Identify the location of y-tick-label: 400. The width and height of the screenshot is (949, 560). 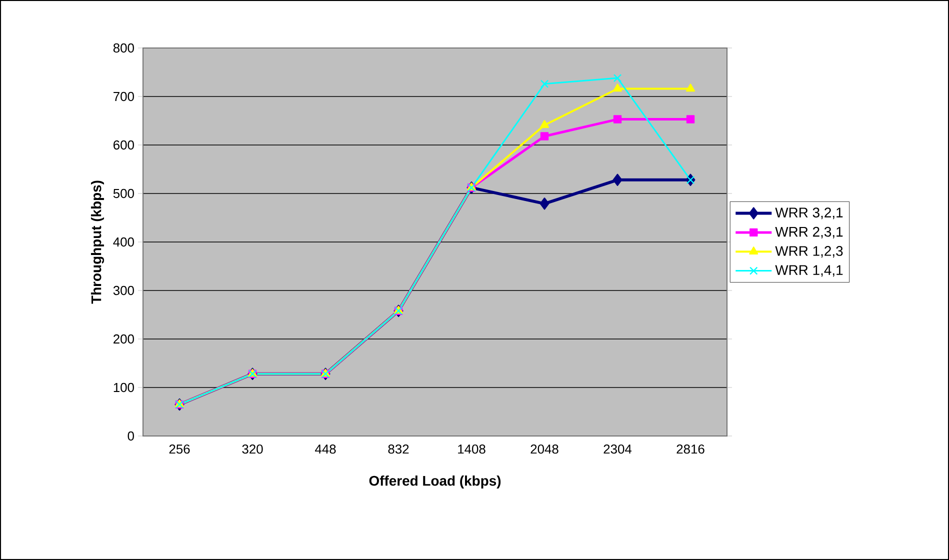
(123, 242).